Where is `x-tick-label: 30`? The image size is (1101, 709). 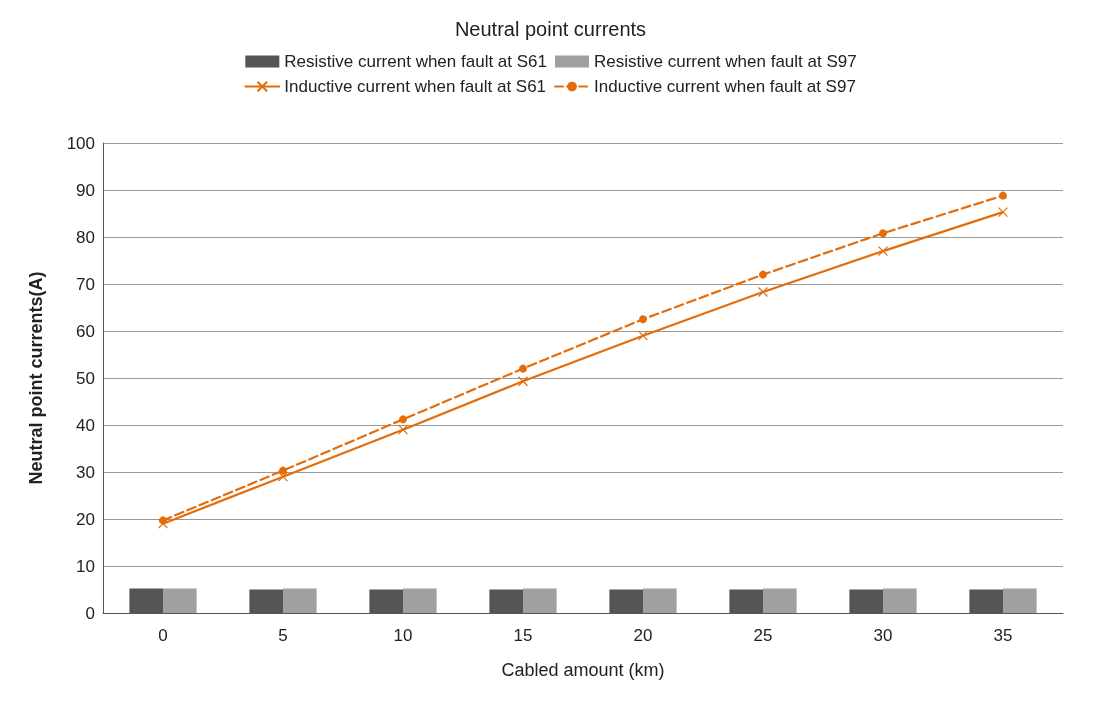 x-tick-label: 30 is located at coordinates (883, 635).